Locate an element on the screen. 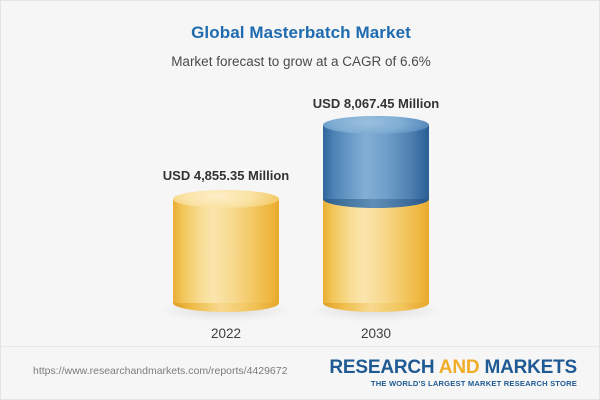 Image resolution: width=600 pixels, height=400 pixels. bar-segment-base-2022 is located at coordinates (226, 251).